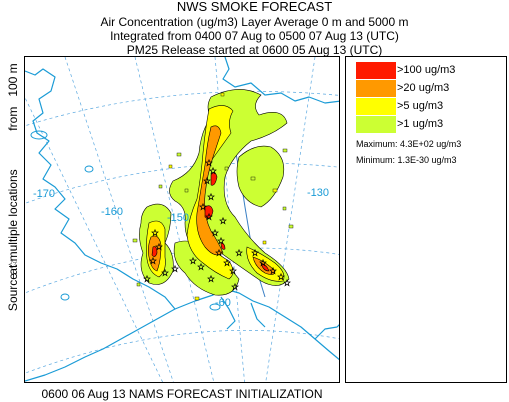 The image size is (509, 402). I want to click on legend-label: >5 ug/m3, so click(420, 106).